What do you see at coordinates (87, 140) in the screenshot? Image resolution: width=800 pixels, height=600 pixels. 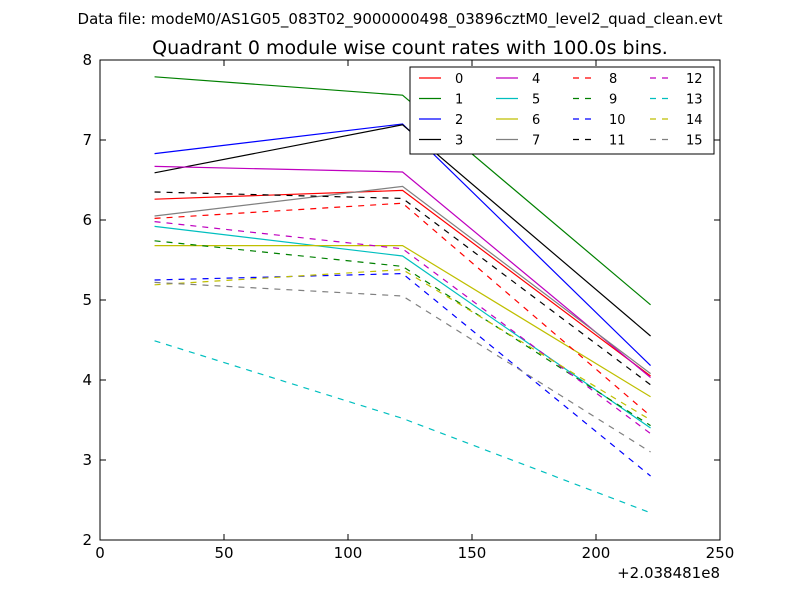 I see `y-tick-label: 7` at bounding box center [87, 140].